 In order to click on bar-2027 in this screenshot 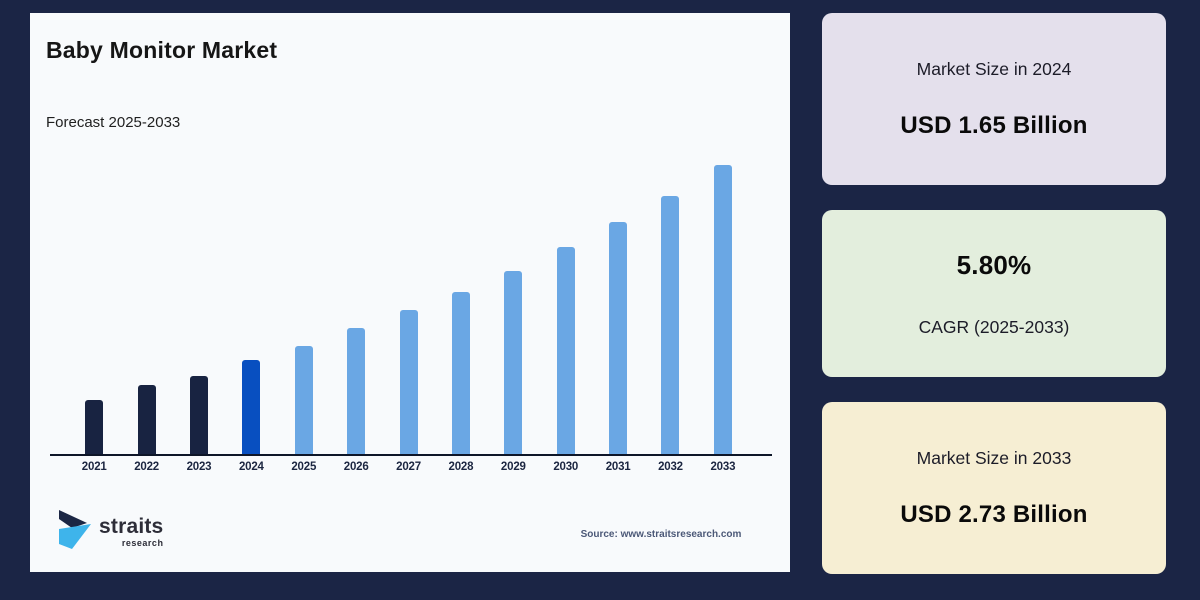, I will do `click(408, 382)`.